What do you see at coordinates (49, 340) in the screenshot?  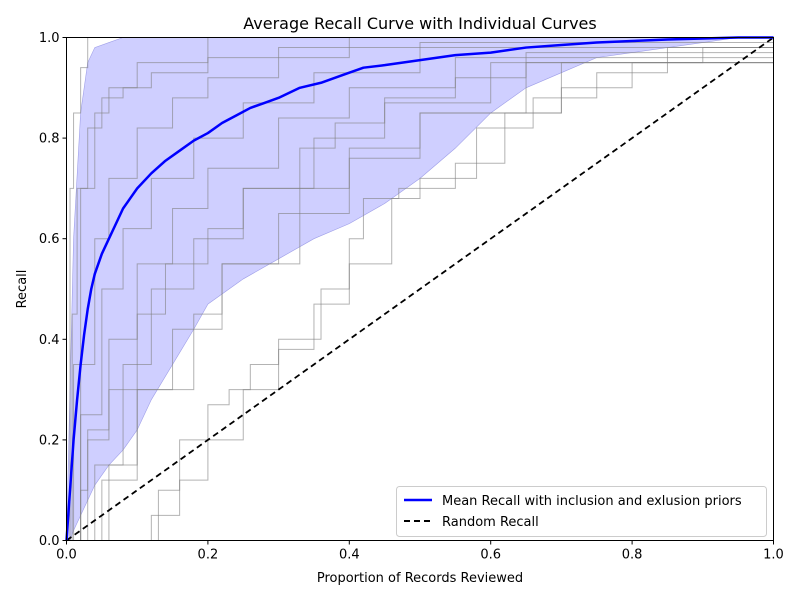 I see `y-tick-label-2: 0.4` at bounding box center [49, 340].